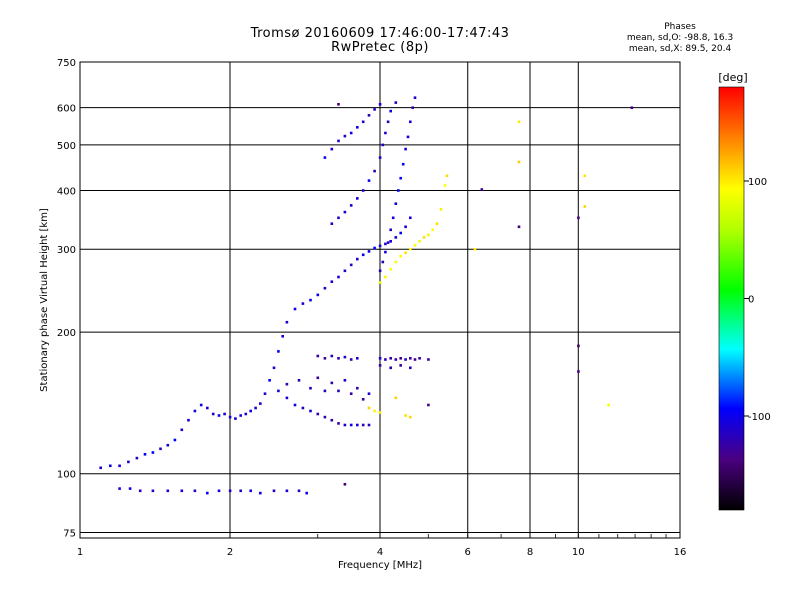 This screenshot has width=800, height=600. What do you see at coordinates (66, 250) in the screenshot?
I see `y-tick-label: 300` at bounding box center [66, 250].